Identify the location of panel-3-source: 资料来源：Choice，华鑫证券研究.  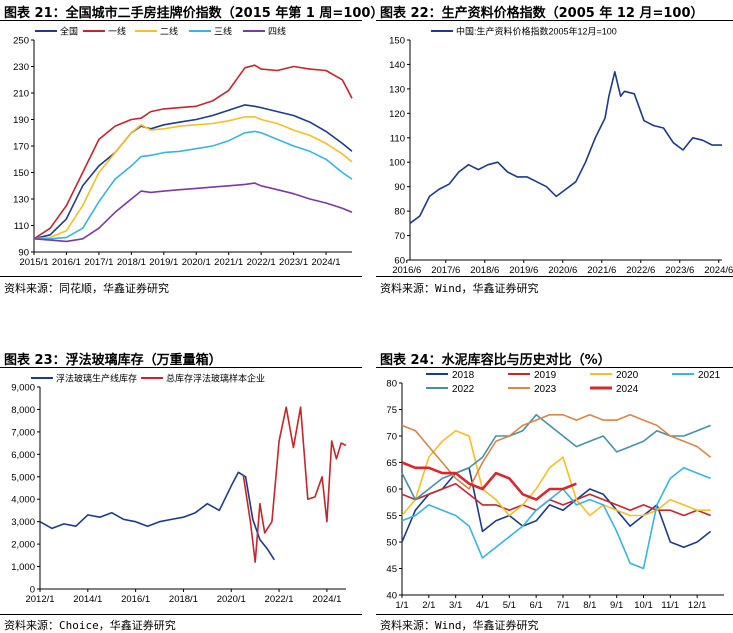
(90, 625).